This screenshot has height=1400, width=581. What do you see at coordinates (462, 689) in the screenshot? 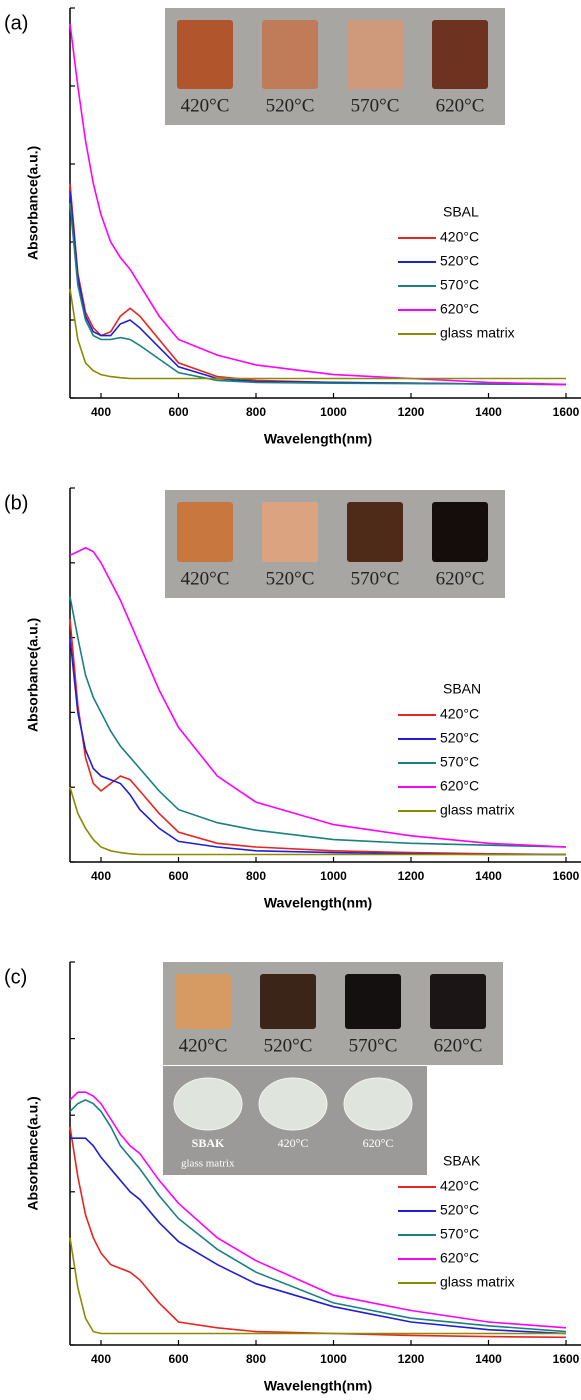
I see `legend-title: SBAN` at bounding box center [462, 689].